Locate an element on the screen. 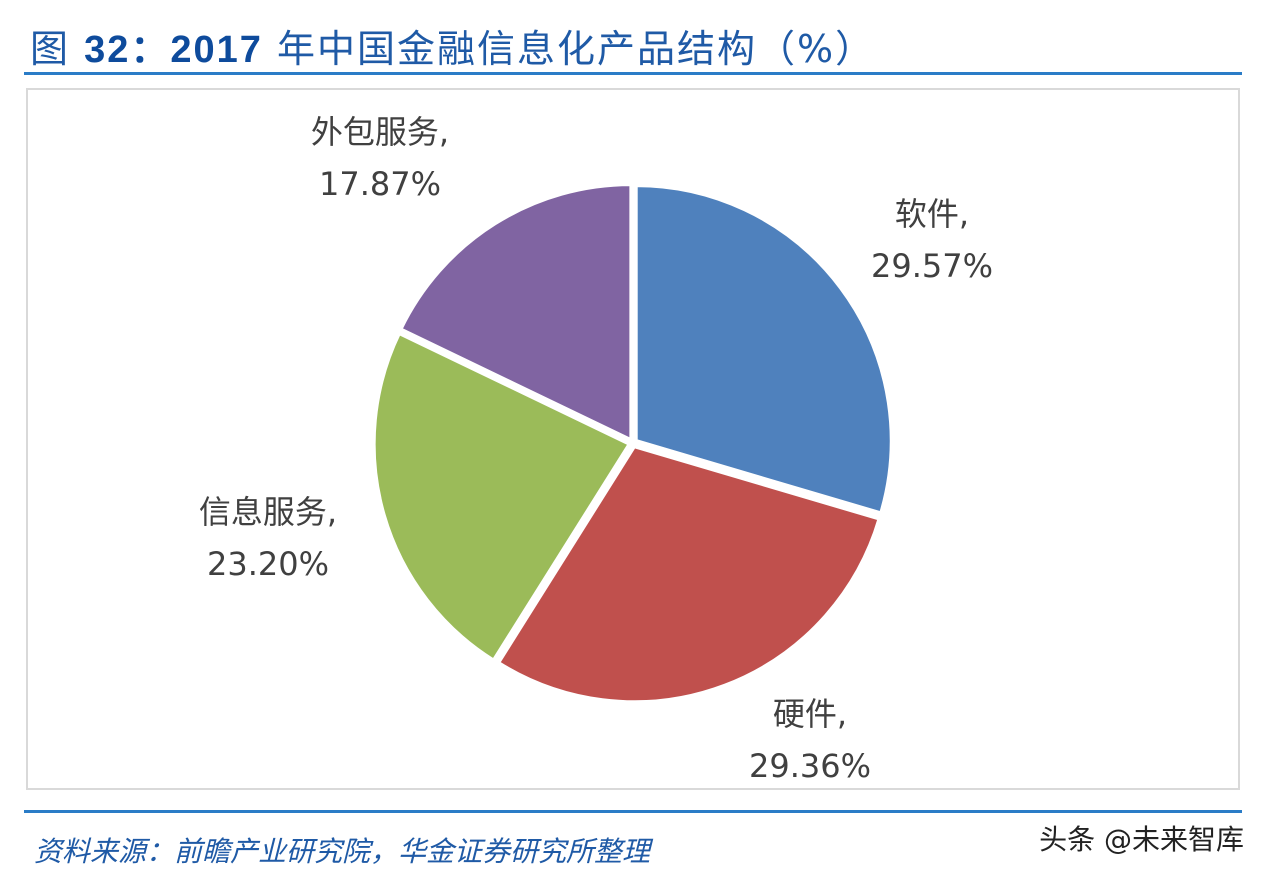 This screenshot has width=1270, height=874. title-prefix: 图 is located at coordinates (57, 49).